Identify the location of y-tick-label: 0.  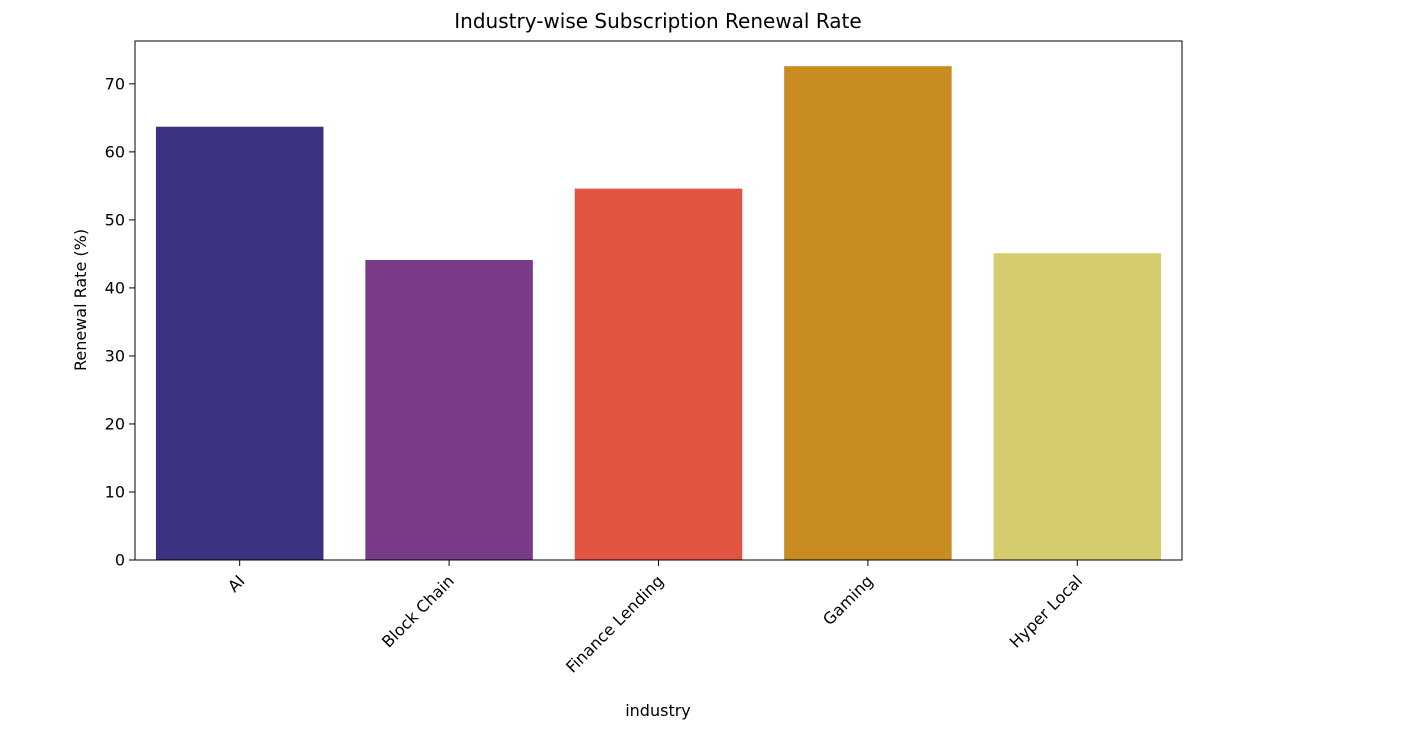
(120, 560).